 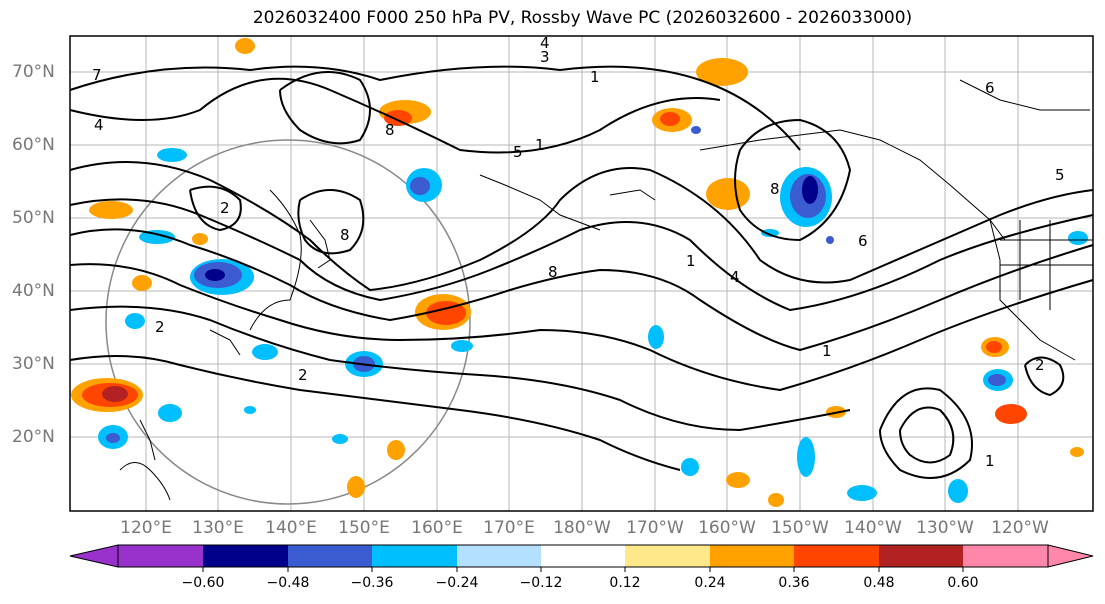 What do you see at coordinates (509, 528) in the screenshot?
I see `lon-label: 170°E` at bounding box center [509, 528].